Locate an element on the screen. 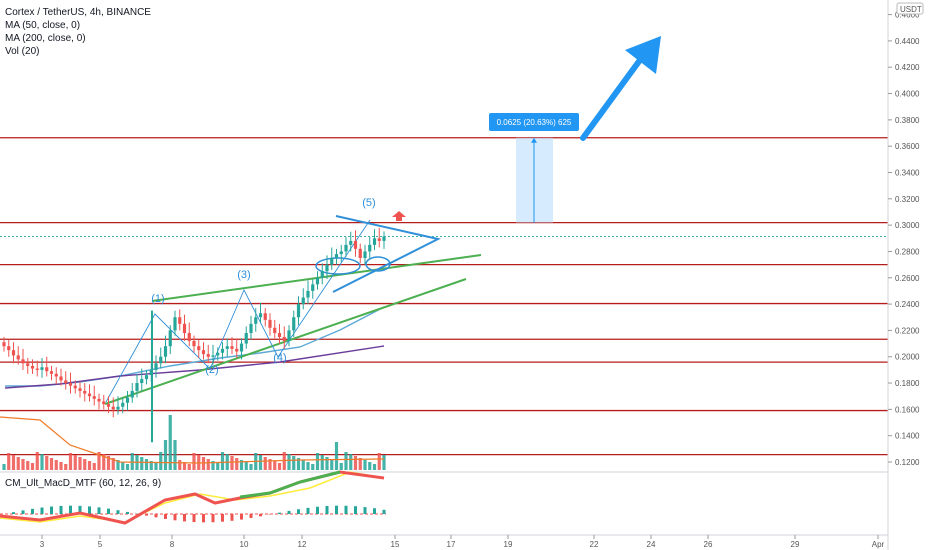  wave-label: (5) is located at coordinates (368, 203).